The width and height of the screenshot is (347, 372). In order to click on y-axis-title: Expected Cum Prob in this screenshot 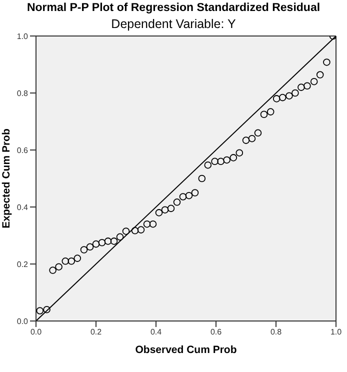, I will do `click(6, 178)`.